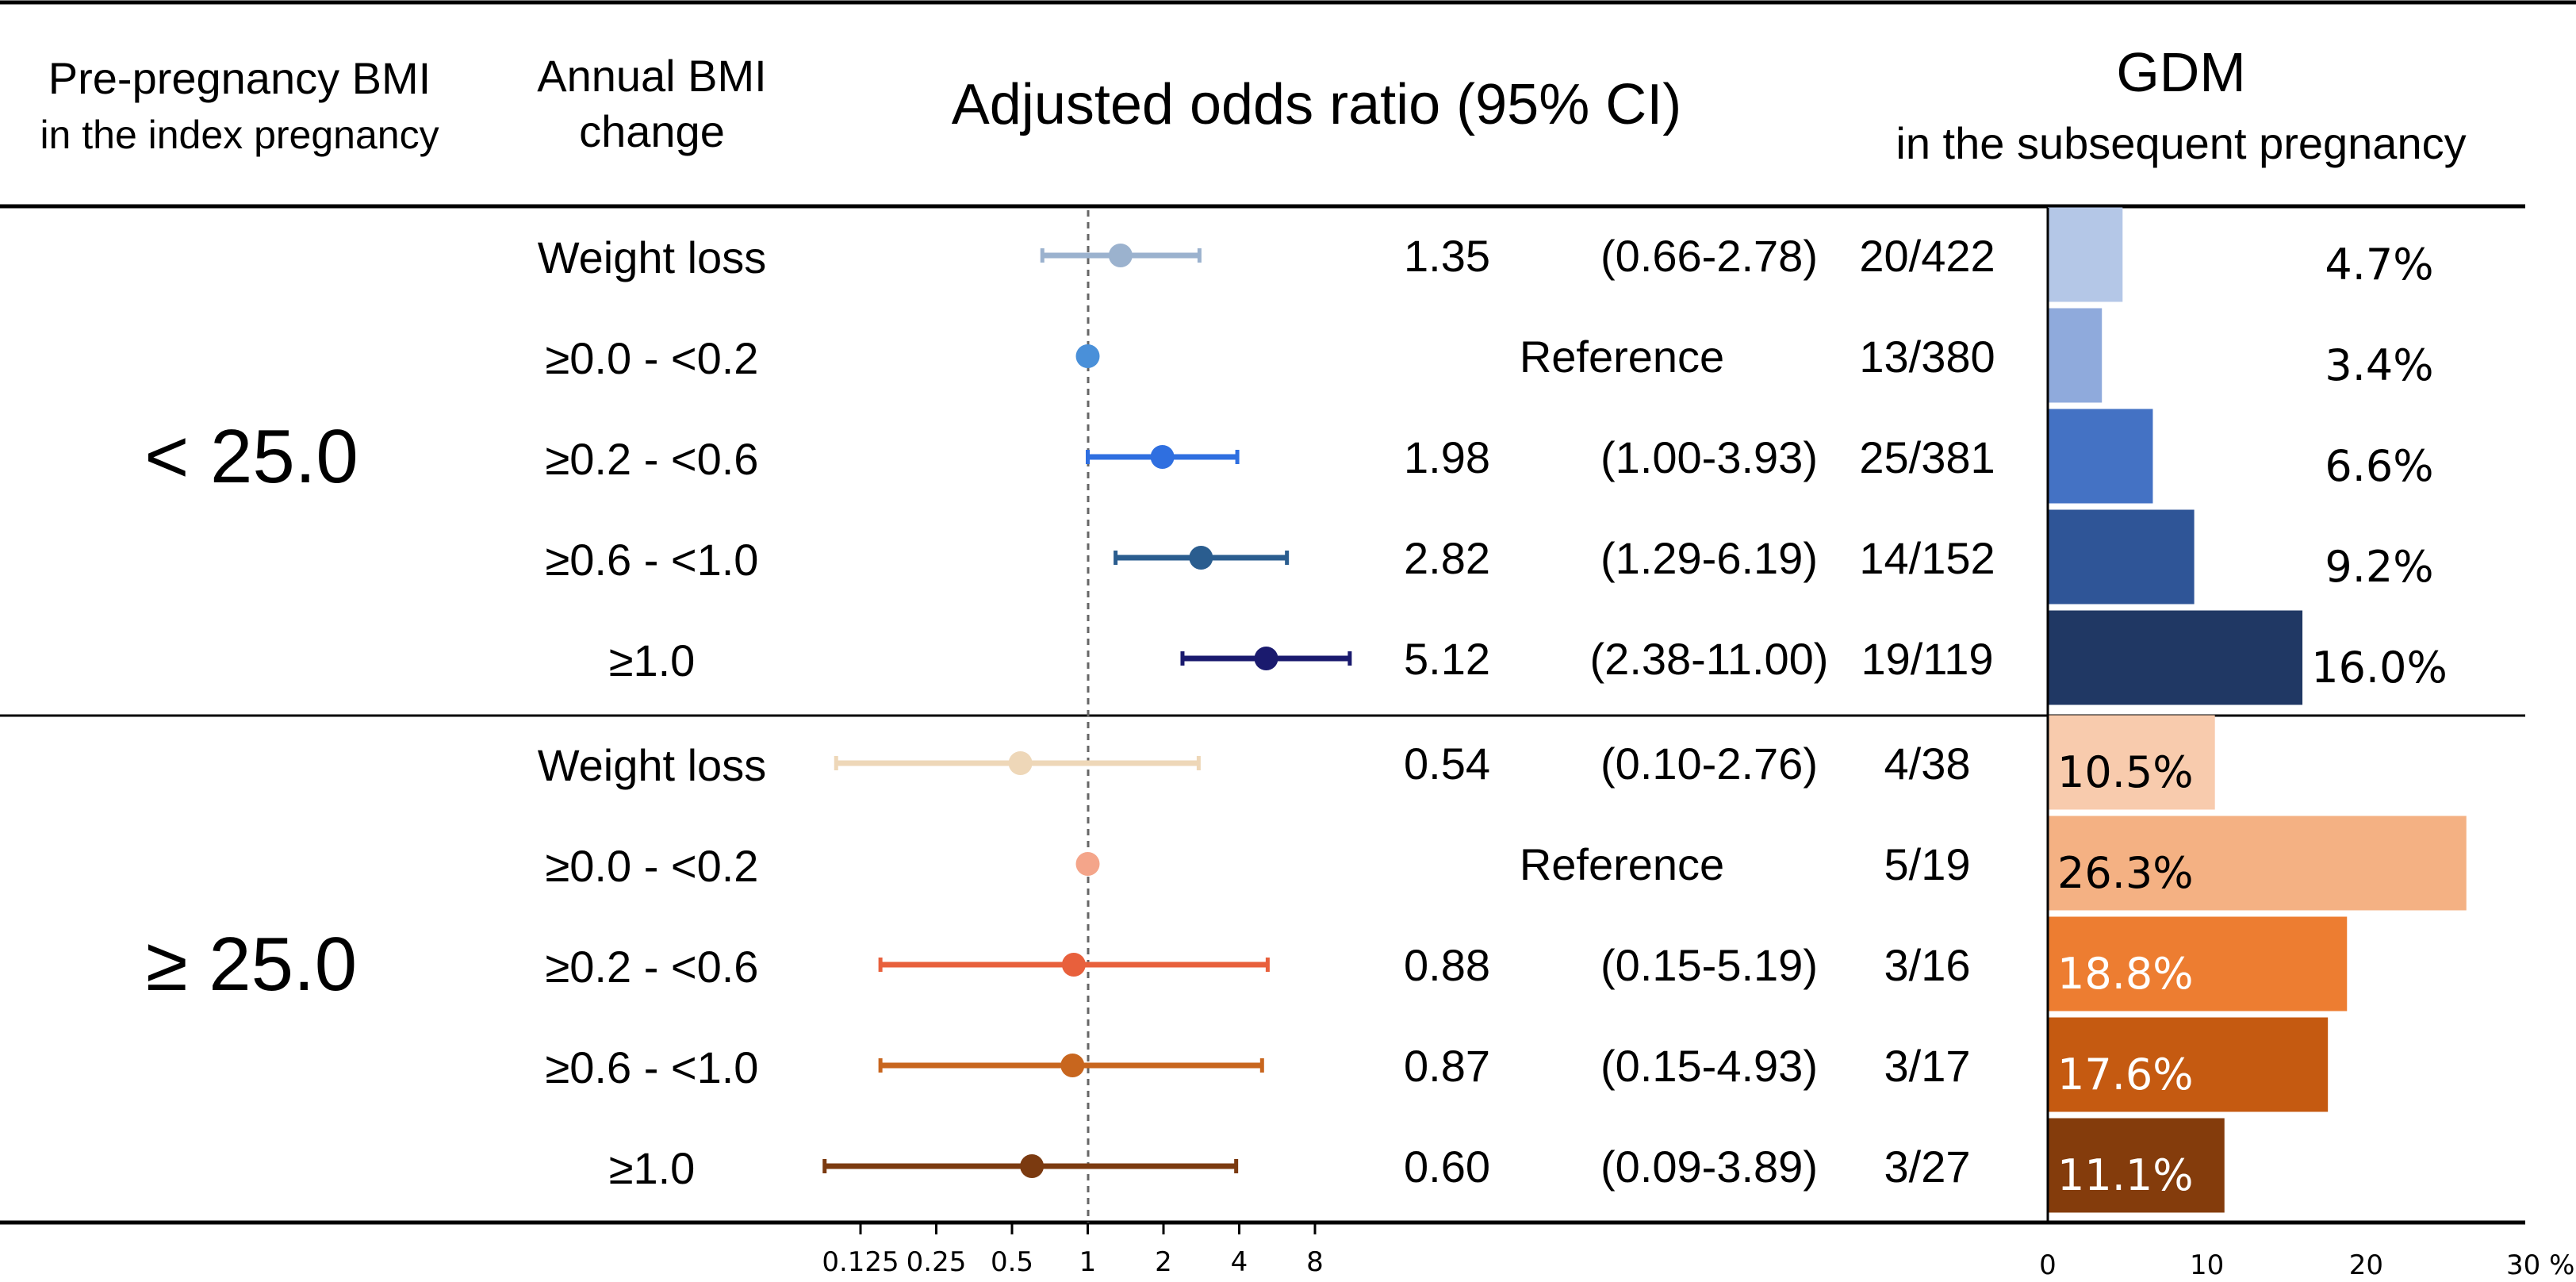  I want to click on forest-tick-label: 0.5, so click(1012, 1262).